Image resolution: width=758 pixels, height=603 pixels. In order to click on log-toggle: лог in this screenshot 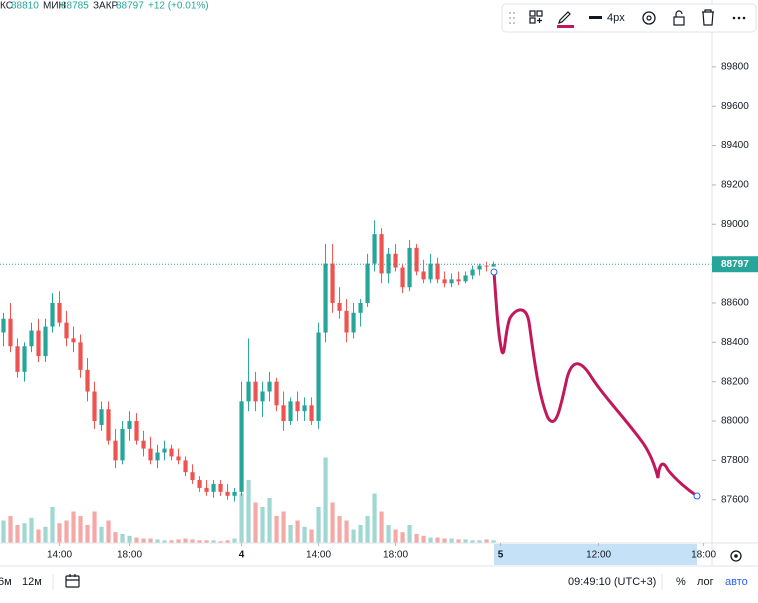, I will do `click(705, 582)`.